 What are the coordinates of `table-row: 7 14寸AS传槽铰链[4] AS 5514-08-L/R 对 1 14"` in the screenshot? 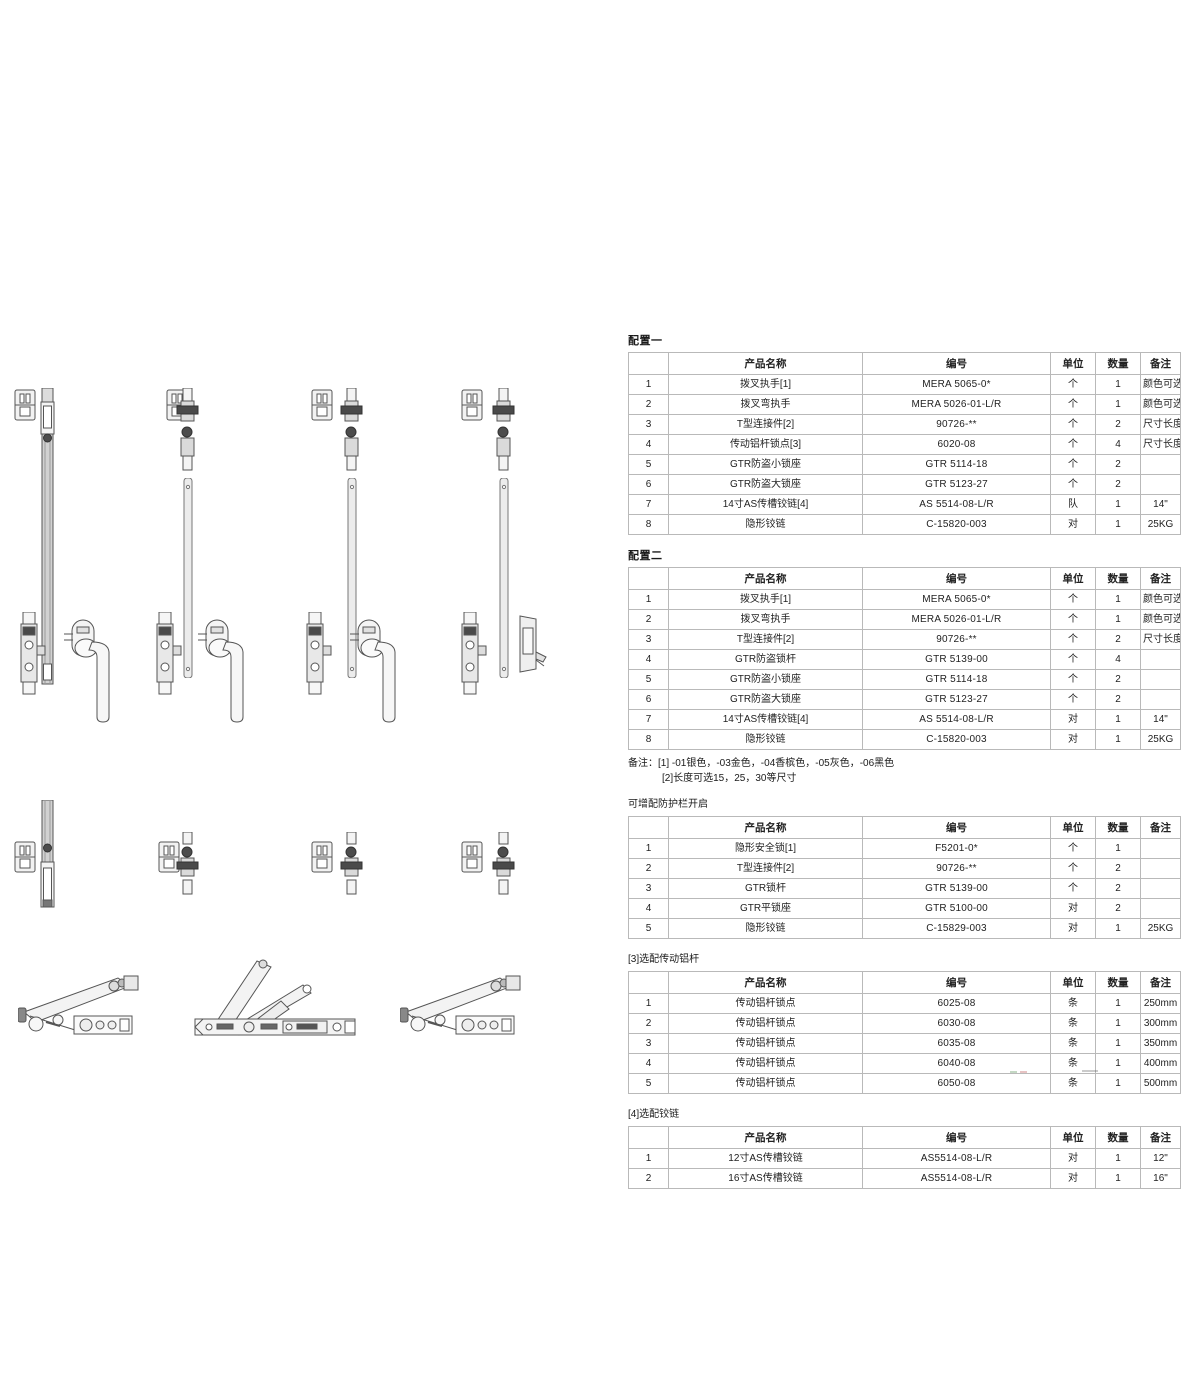 It's located at (904, 719).